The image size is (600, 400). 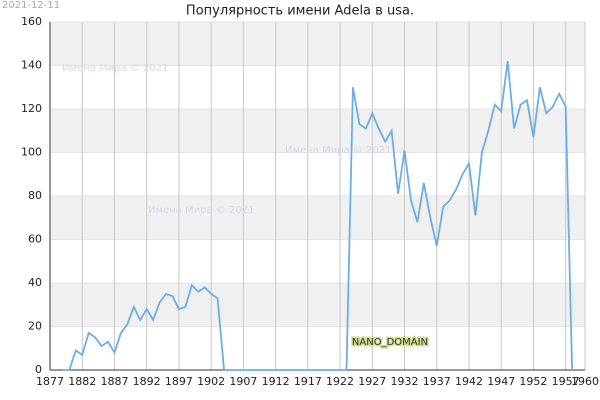 I want to click on chart-title: Популярность имени Adela в usa., so click(x=300, y=11).